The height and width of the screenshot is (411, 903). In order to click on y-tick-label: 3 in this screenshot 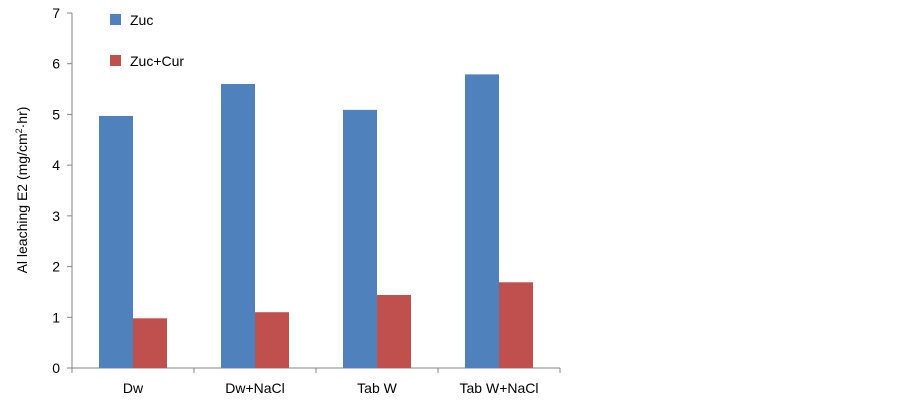, I will do `click(56, 216)`.